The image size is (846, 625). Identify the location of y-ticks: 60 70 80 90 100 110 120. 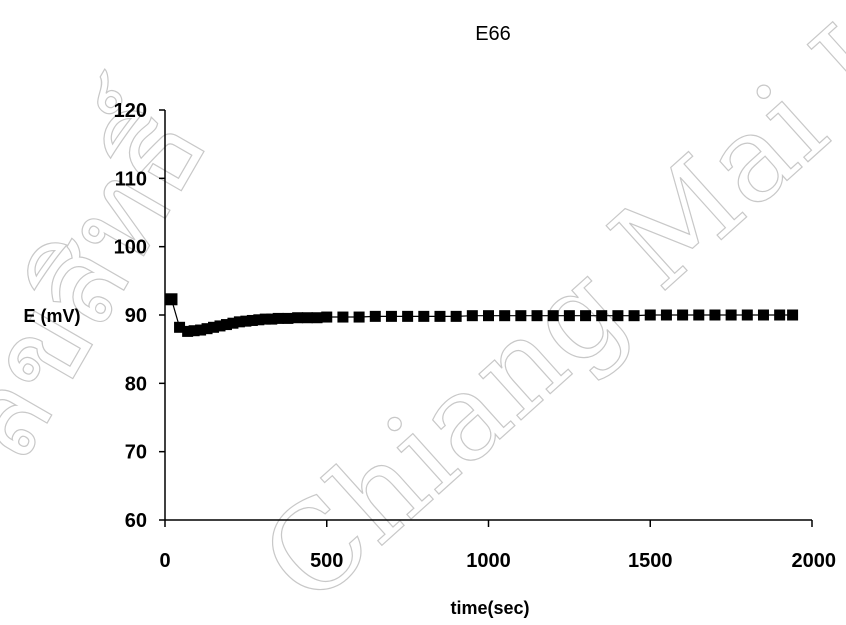
(139, 316).